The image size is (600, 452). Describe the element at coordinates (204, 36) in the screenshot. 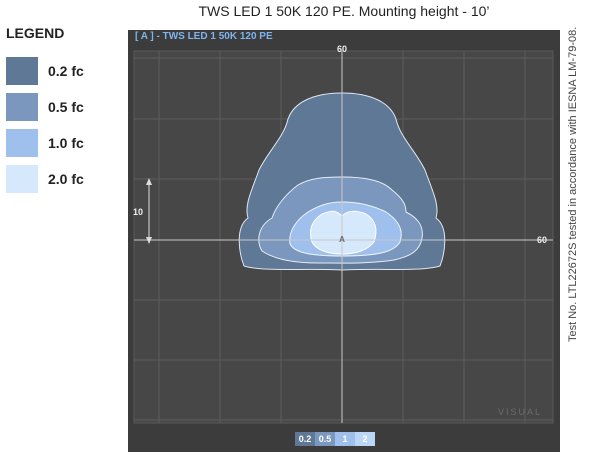

I see `plot-header: [ A ] - TWS LED 1 50K 120 PE` at that location.